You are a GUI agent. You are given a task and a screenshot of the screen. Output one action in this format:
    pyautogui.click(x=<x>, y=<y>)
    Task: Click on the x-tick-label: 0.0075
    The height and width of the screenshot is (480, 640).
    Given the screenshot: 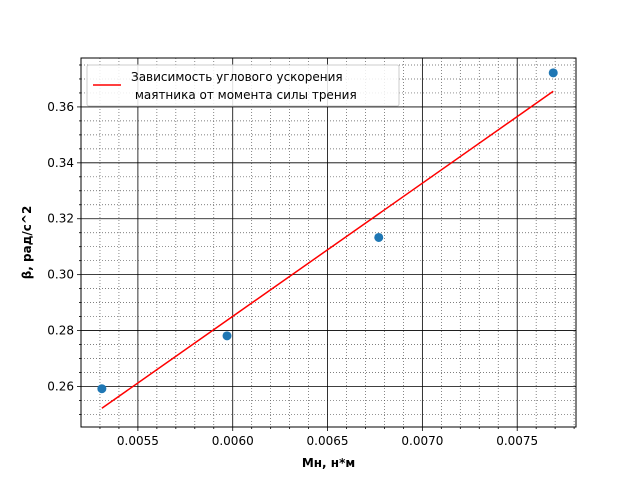 What is the action you would take?
    pyautogui.click(x=517, y=441)
    